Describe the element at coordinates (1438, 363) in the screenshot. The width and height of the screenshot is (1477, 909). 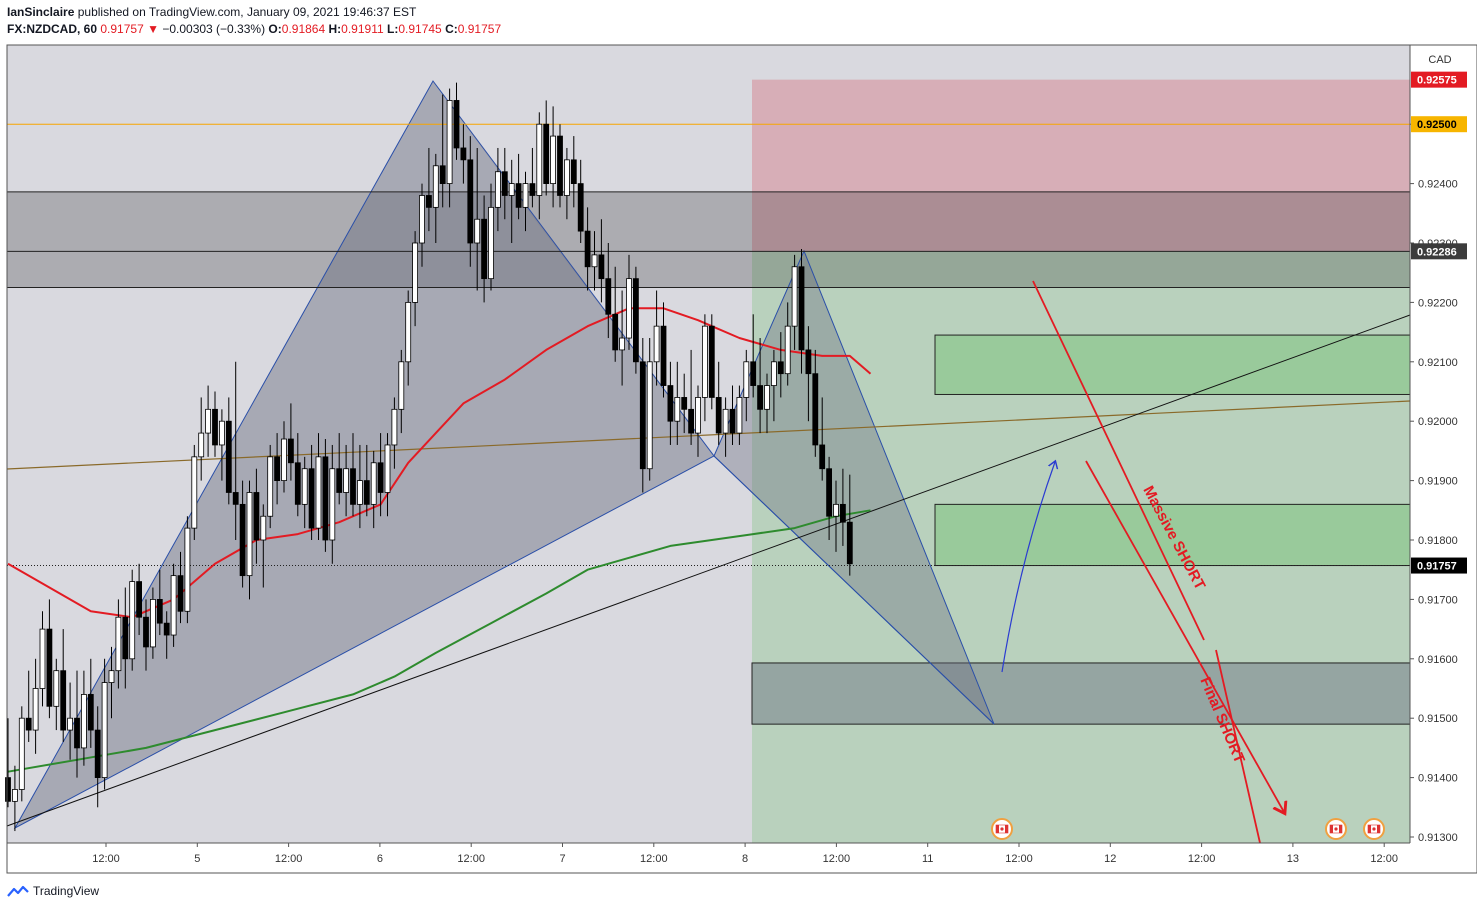
I see `y-tick-label: 0.92100` at that location.